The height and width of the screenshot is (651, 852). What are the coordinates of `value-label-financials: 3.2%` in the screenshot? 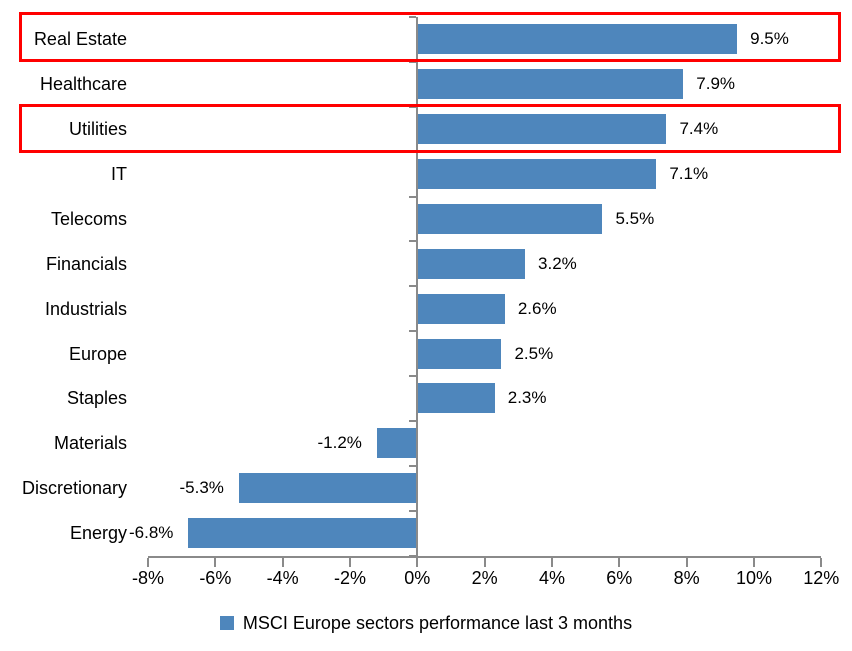 It's located at (557, 263).